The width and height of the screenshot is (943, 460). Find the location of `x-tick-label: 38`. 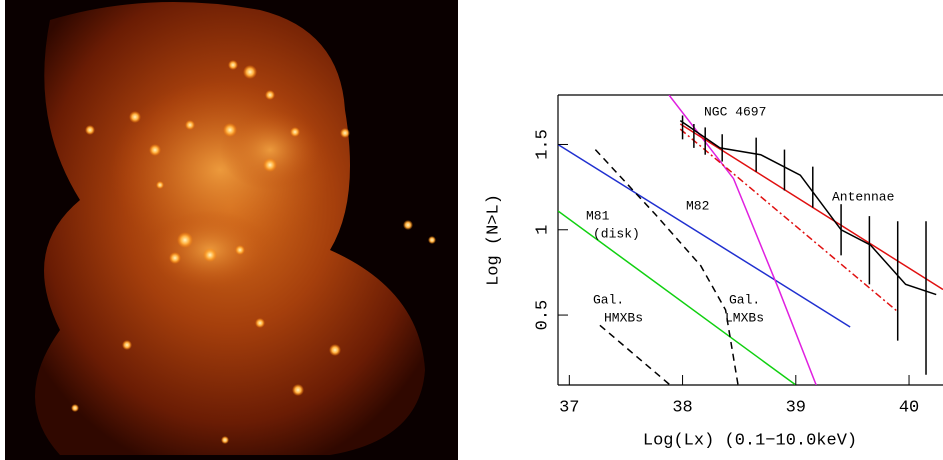

x-tick-label: 38 is located at coordinates (682, 407).